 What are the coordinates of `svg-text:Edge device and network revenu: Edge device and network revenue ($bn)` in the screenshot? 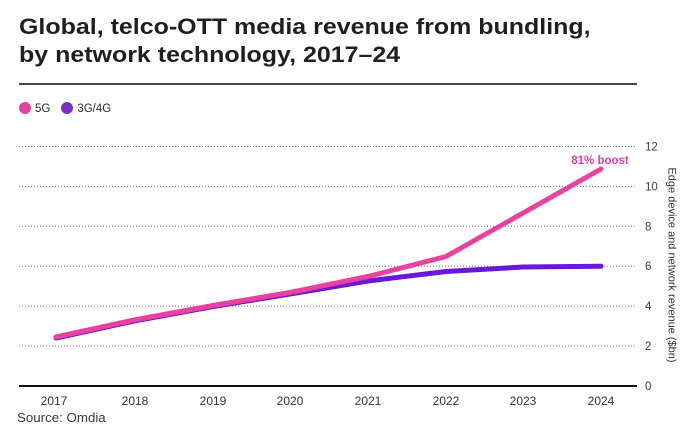 It's located at (672, 264).